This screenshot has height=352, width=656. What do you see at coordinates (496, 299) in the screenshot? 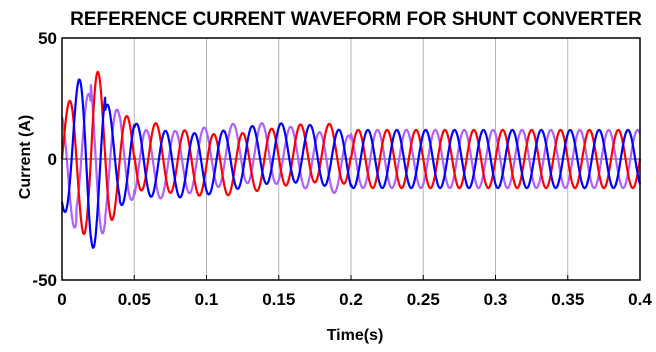
I see `x-tick-label: 0.3` at bounding box center [496, 299].